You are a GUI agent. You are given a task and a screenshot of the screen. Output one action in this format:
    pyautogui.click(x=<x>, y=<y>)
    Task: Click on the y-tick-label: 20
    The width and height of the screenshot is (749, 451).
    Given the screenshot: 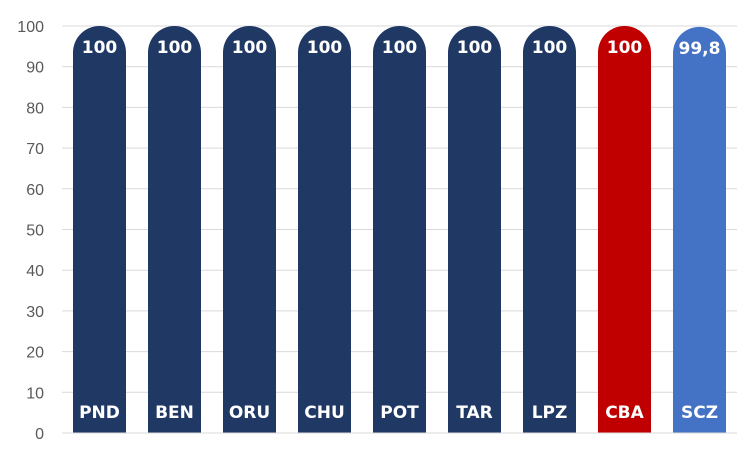 What is the action you would take?
    pyautogui.click(x=35, y=353)
    